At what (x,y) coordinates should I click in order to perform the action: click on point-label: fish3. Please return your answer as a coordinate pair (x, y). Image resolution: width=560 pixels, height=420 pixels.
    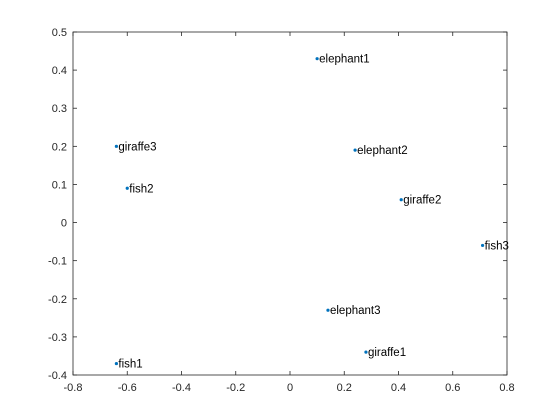
    Looking at the image, I should click on (497, 246).